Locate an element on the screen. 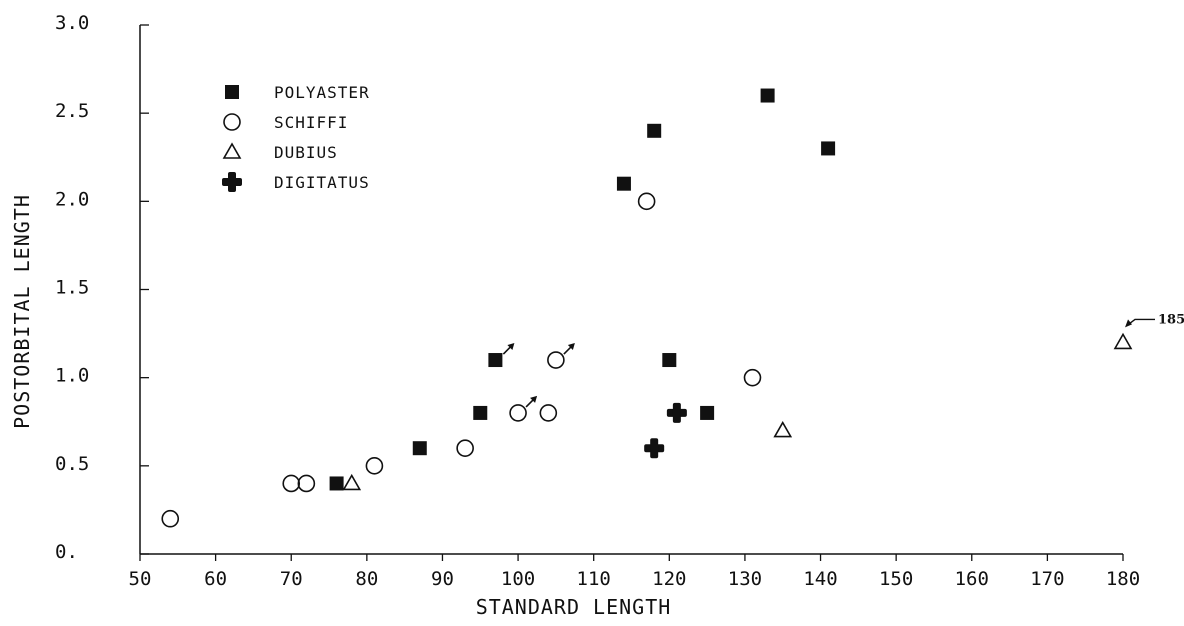 This screenshot has height=626, width=1184. x-tick-label: 150 is located at coordinates (896, 579).